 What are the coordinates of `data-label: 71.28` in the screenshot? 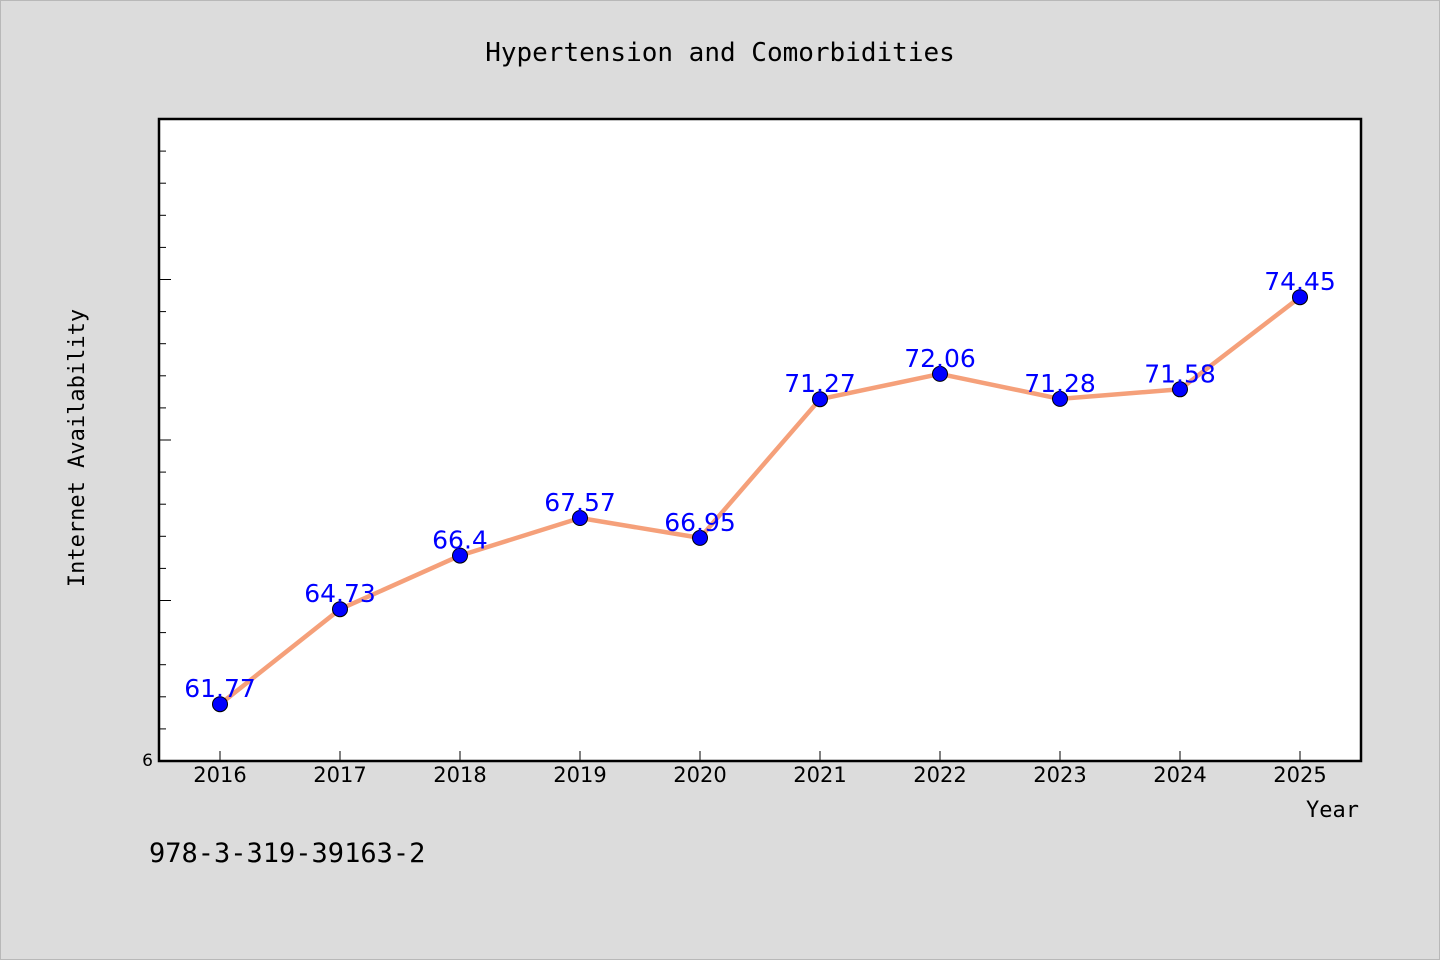 It's located at (1060, 383).